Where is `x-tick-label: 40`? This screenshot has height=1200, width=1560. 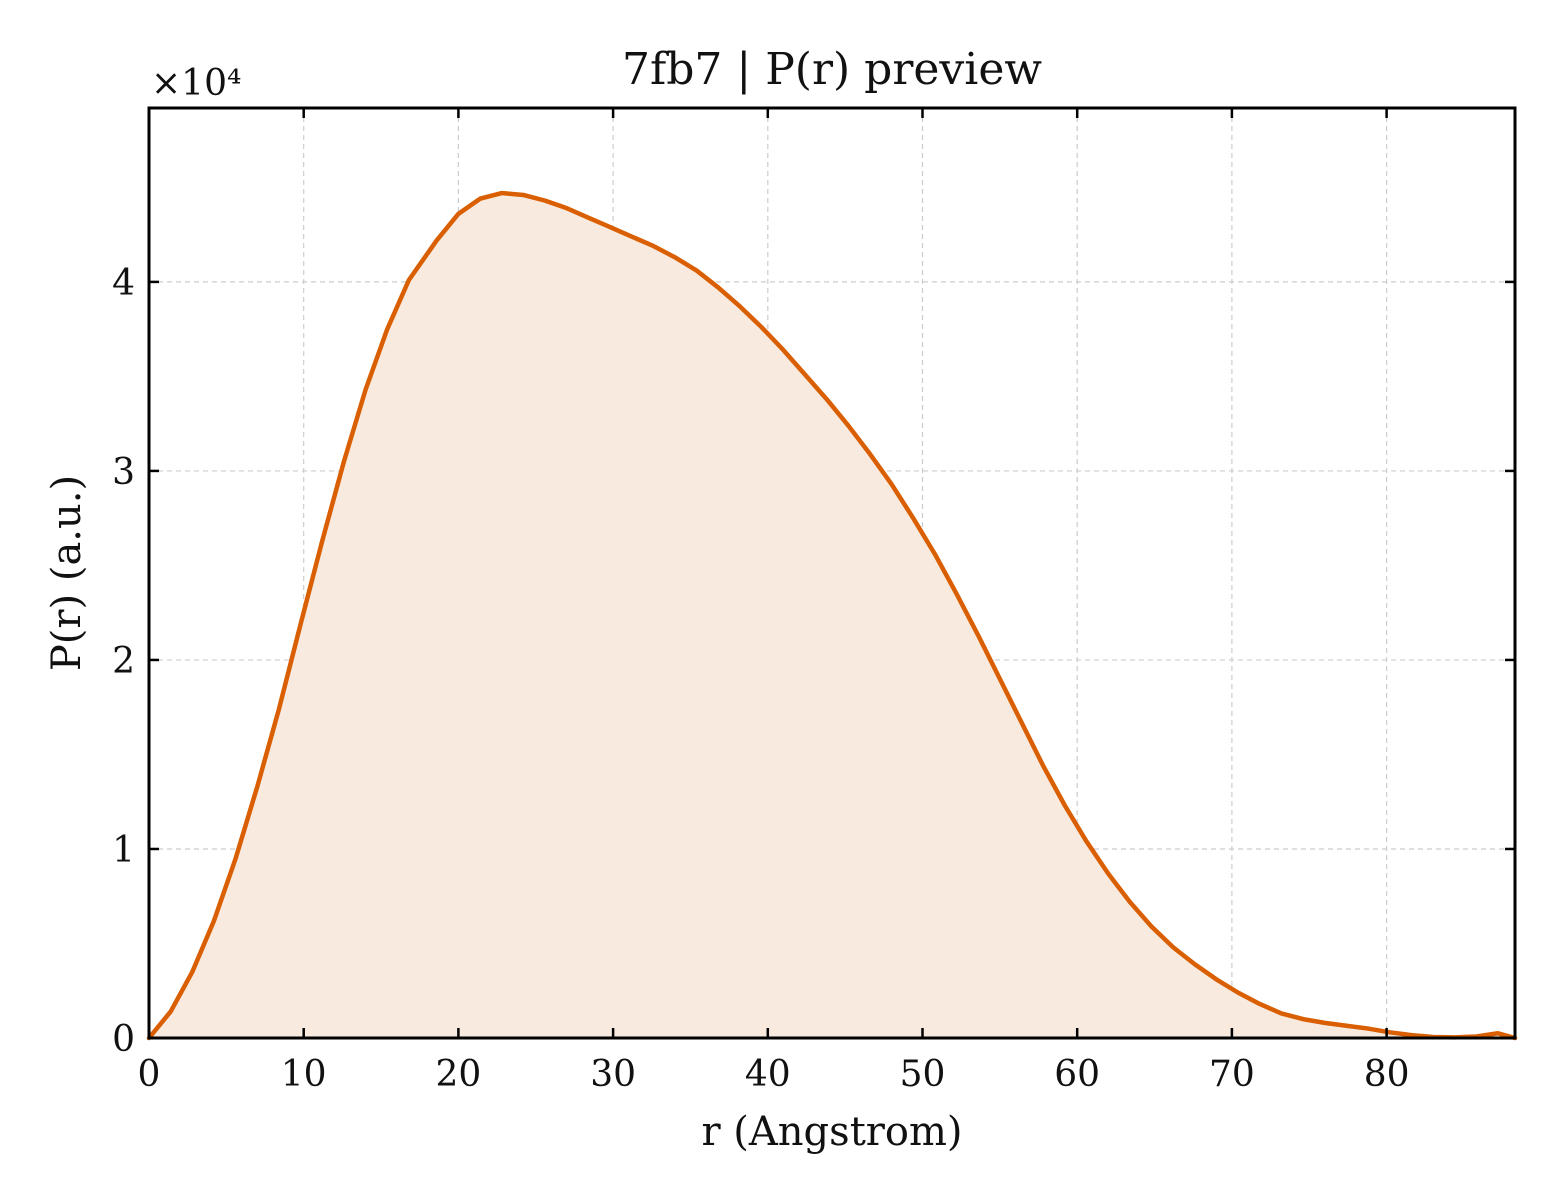
x-tick-label: 40 is located at coordinates (768, 1074).